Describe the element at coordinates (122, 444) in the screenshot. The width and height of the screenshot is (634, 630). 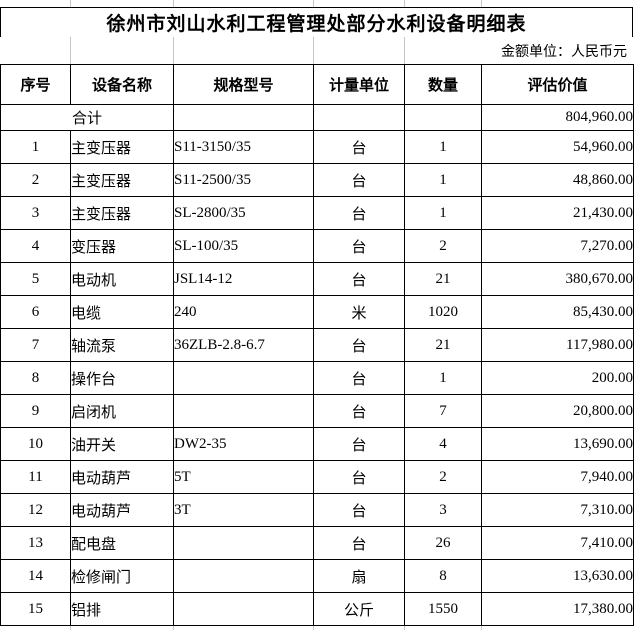
I see `cell-name: 油开关` at that location.